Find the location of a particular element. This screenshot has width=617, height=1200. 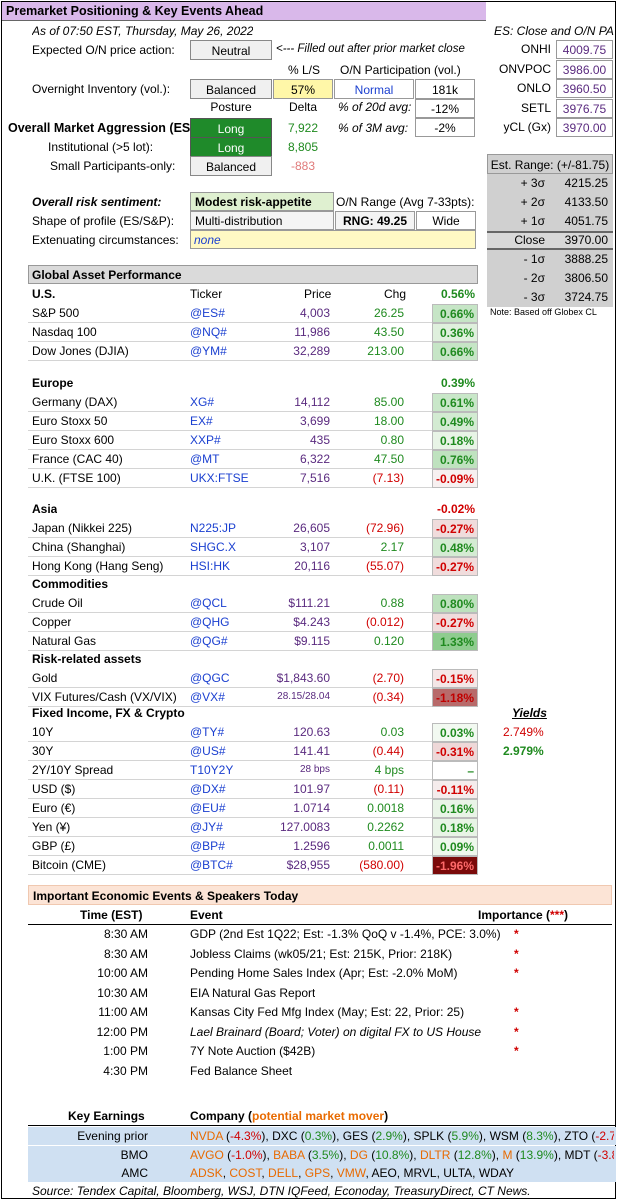

asset-pct-change: 0.18% is located at coordinates (455, 827).